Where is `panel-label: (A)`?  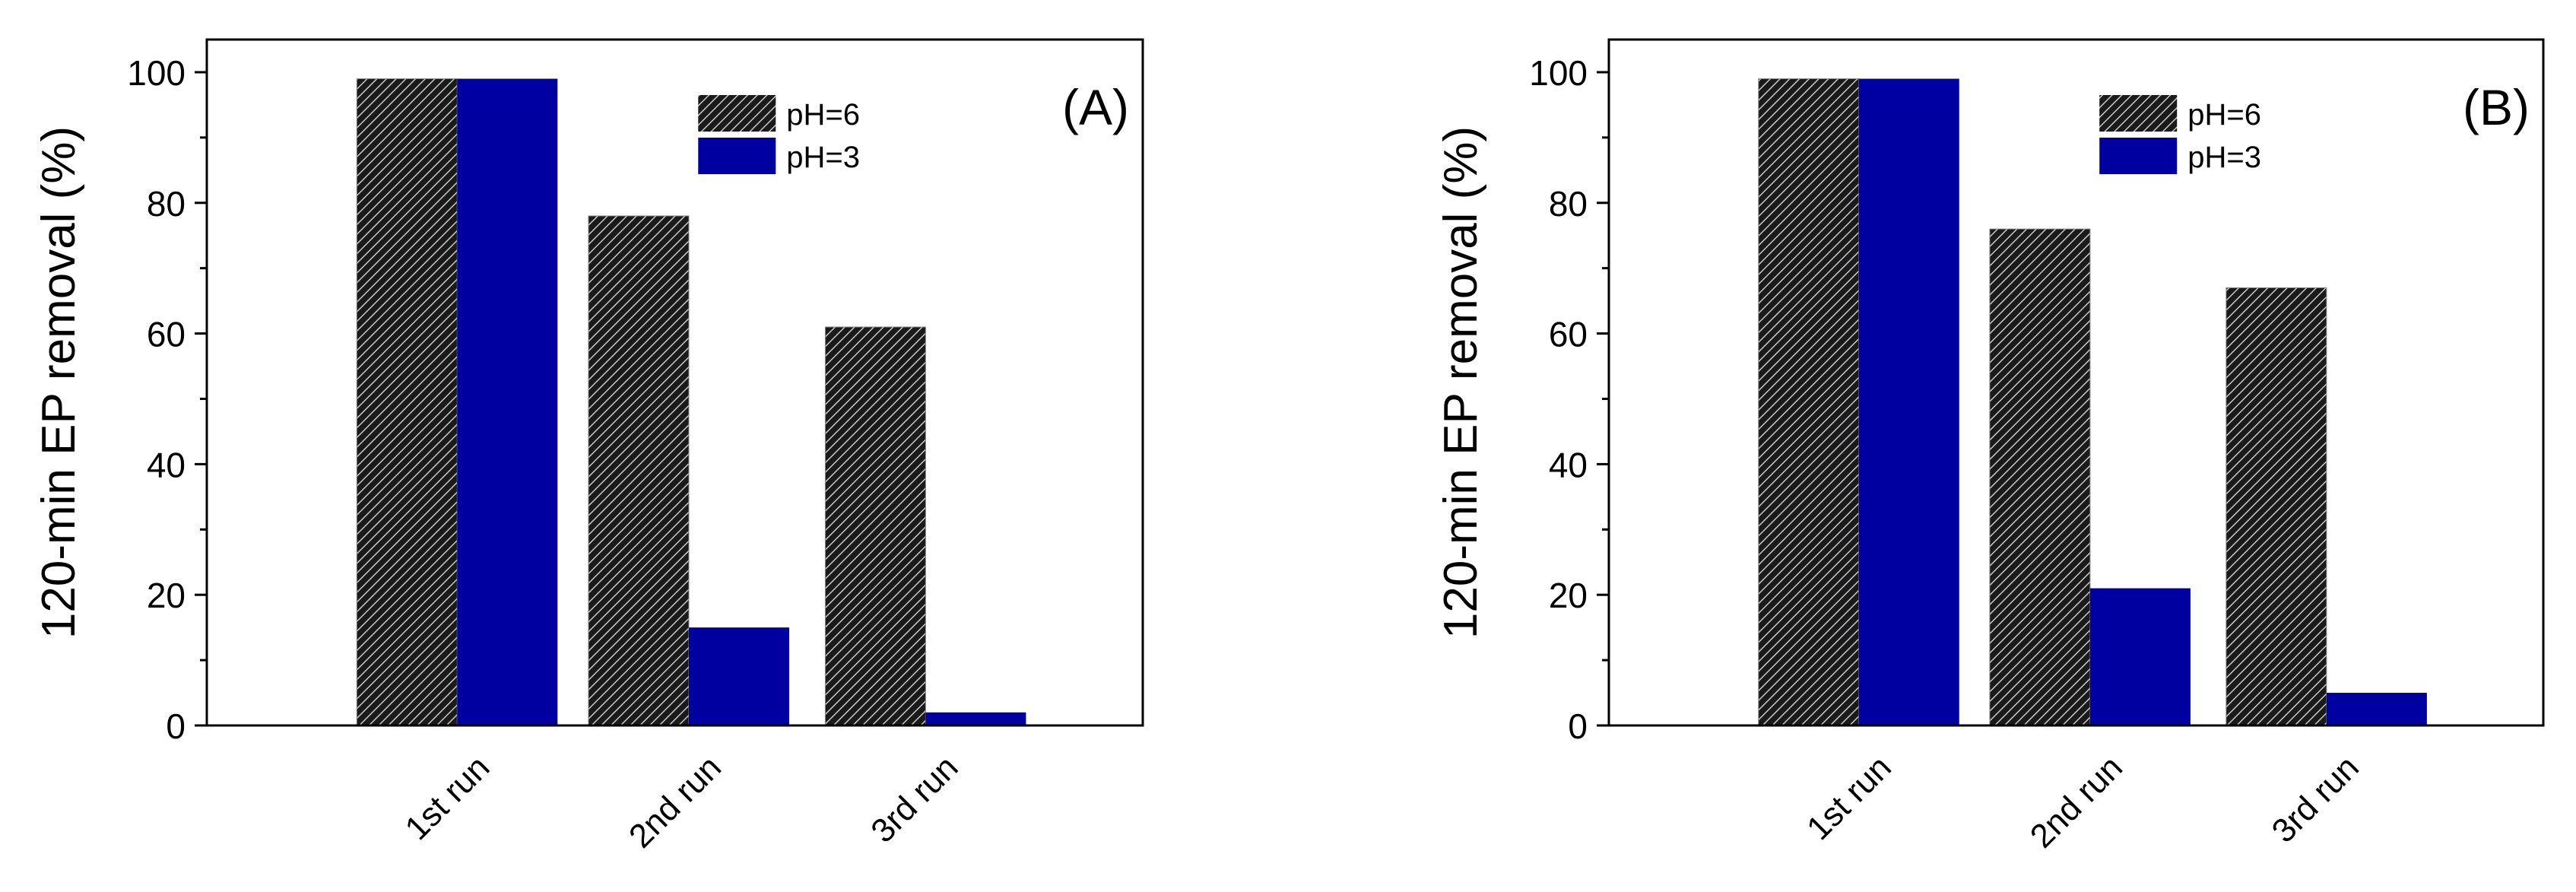
panel-label: (A) is located at coordinates (1095, 107).